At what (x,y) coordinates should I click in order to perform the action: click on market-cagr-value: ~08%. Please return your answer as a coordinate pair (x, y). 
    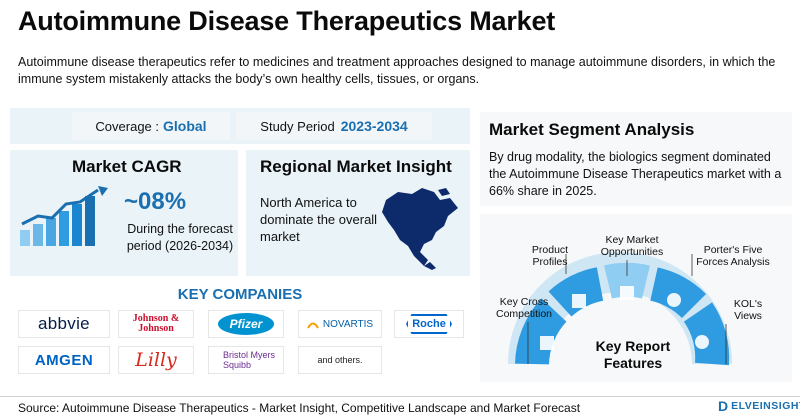
    Looking at the image, I should click on (155, 201).